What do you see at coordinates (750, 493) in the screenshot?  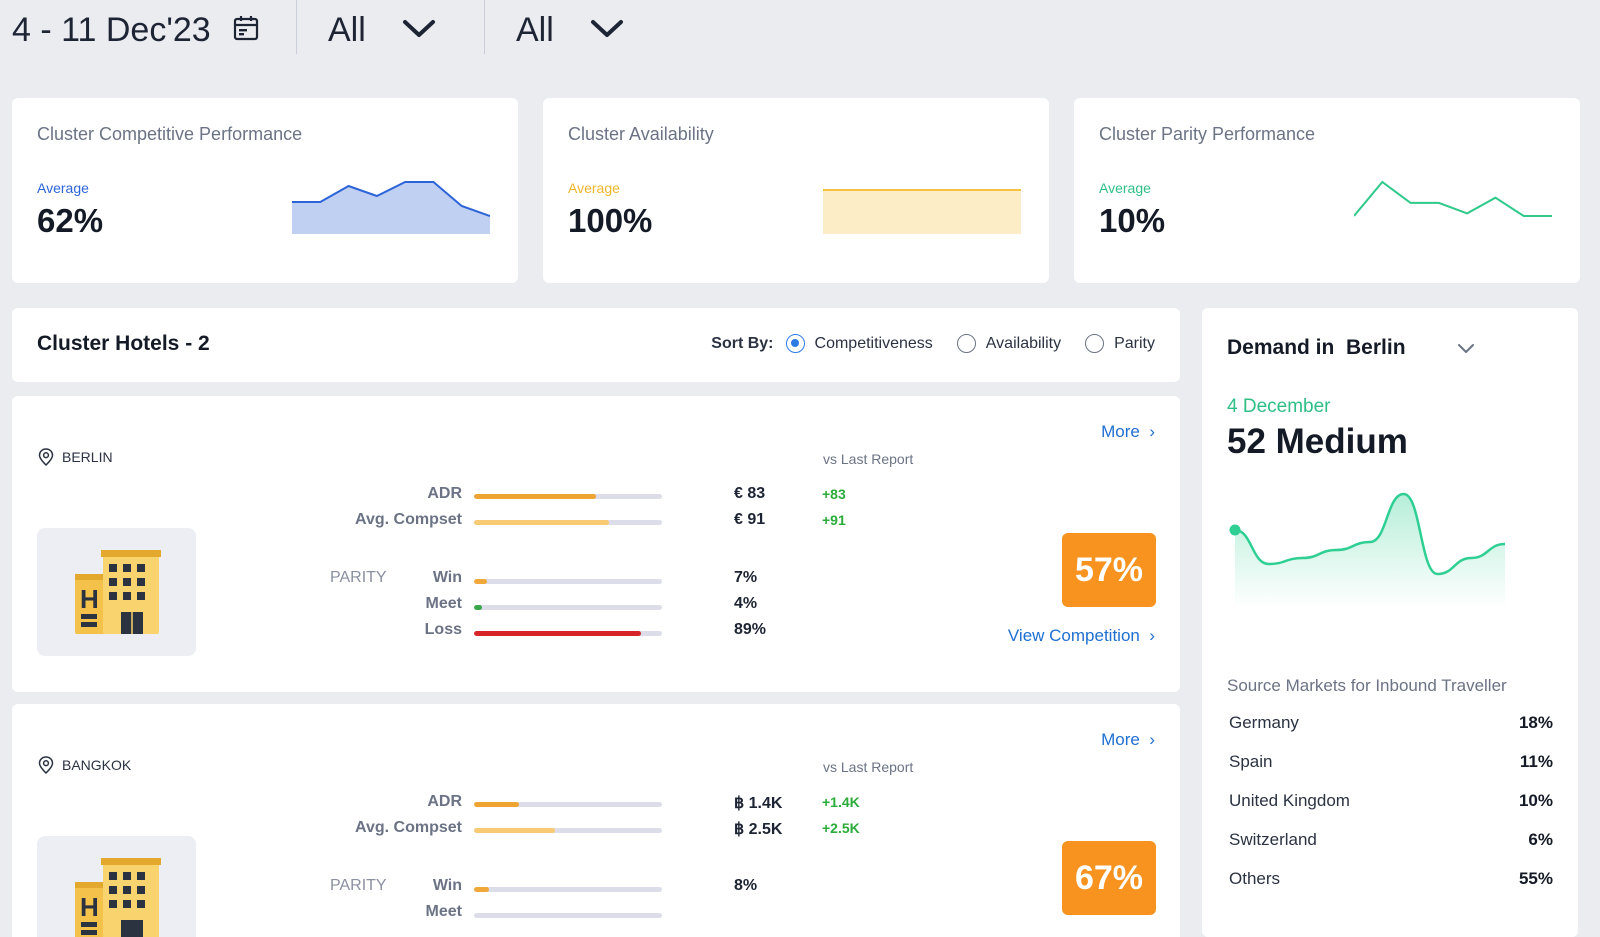 I see `adr-value: € 83` at bounding box center [750, 493].